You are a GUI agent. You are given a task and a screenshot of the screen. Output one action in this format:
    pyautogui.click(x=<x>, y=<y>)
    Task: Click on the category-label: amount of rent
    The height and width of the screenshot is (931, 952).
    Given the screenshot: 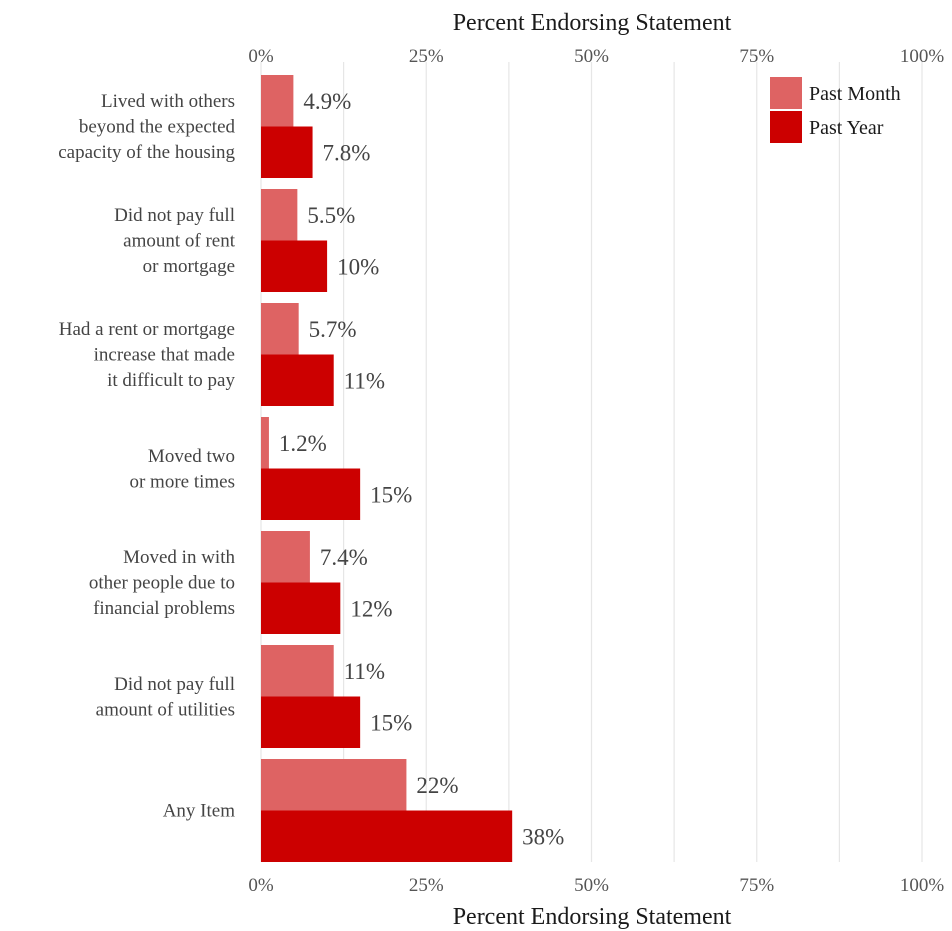 What is the action you would take?
    pyautogui.click(x=179, y=241)
    